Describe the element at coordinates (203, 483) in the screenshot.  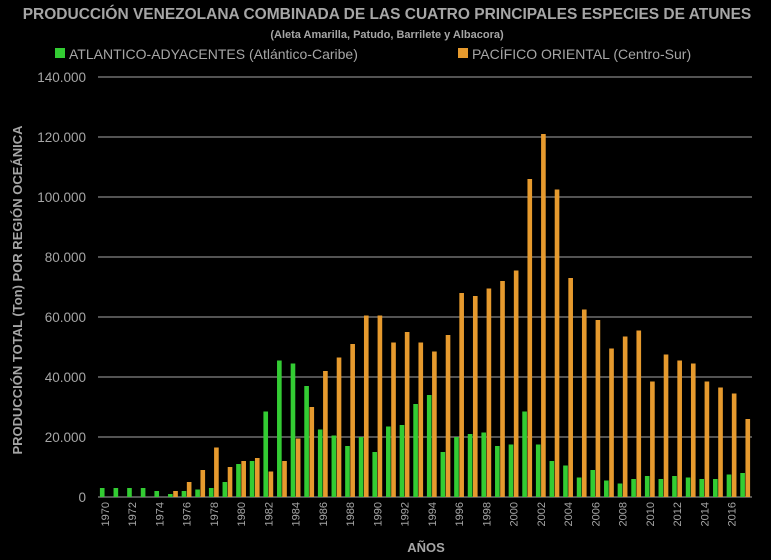
I see `bar-pacifico-1977` at that location.